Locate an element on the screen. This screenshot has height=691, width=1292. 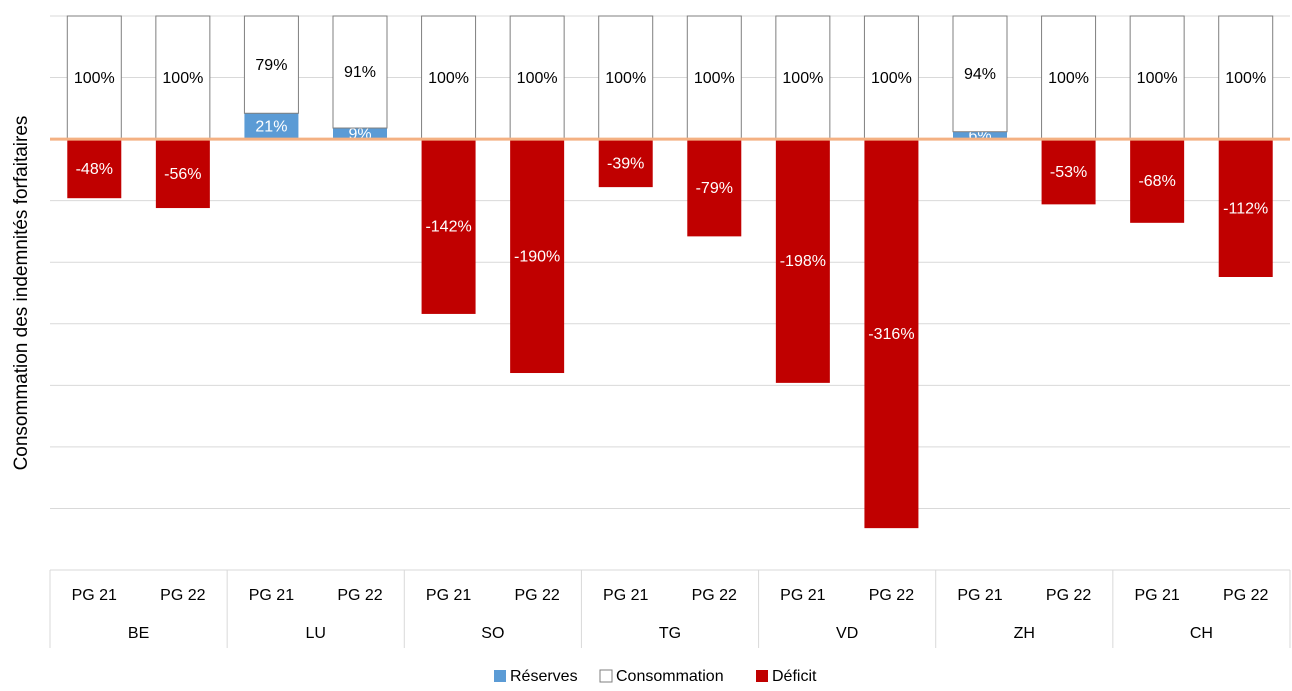
data-label: -53% is located at coordinates (1068, 172).